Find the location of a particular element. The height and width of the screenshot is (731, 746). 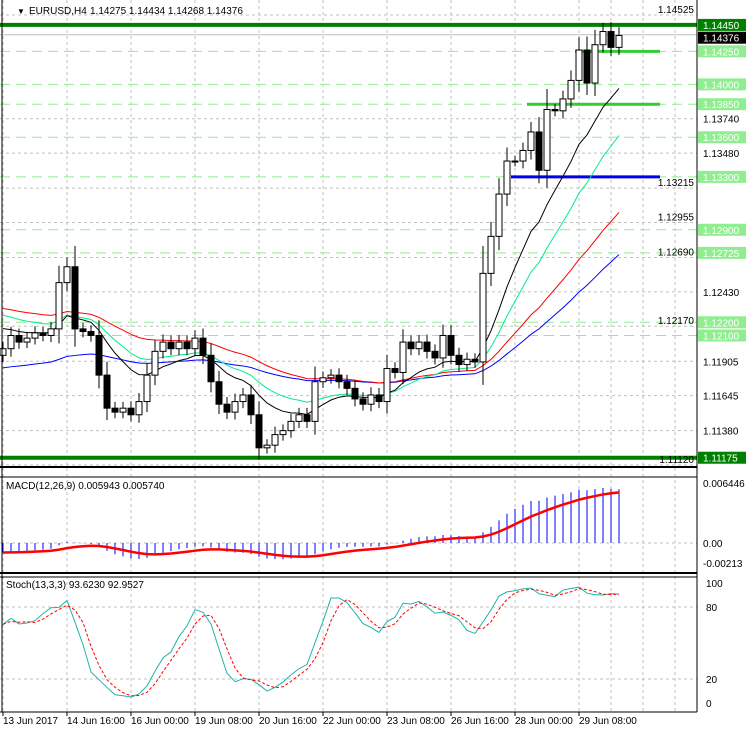

price-tick-label: 1.13480 is located at coordinates (721, 154).